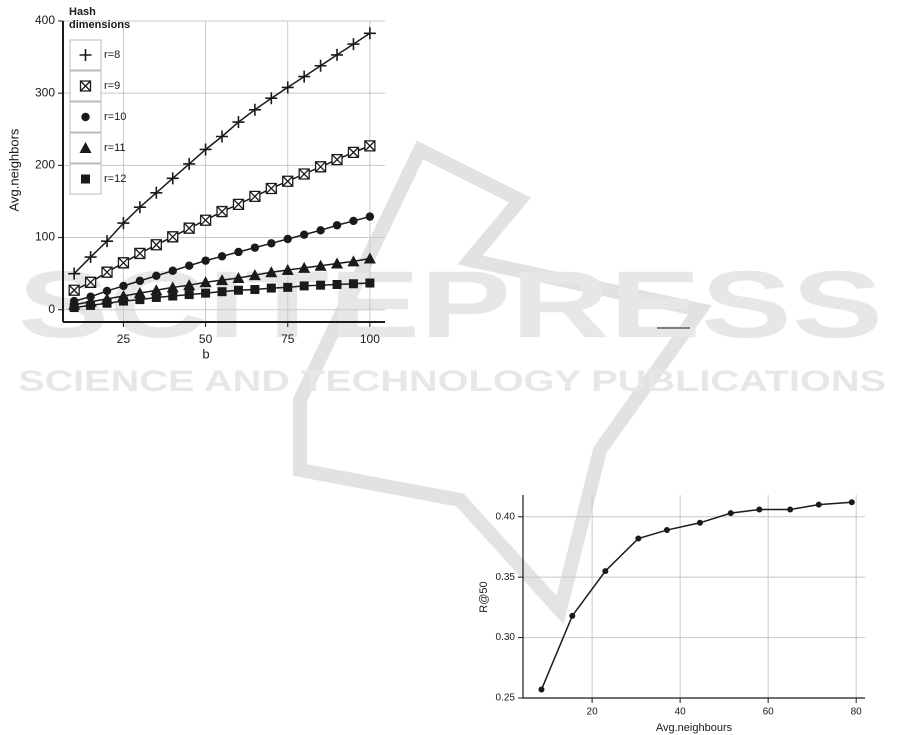 The width and height of the screenshot is (903, 735). I want to click on legend-label: r=8, so click(112, 55).